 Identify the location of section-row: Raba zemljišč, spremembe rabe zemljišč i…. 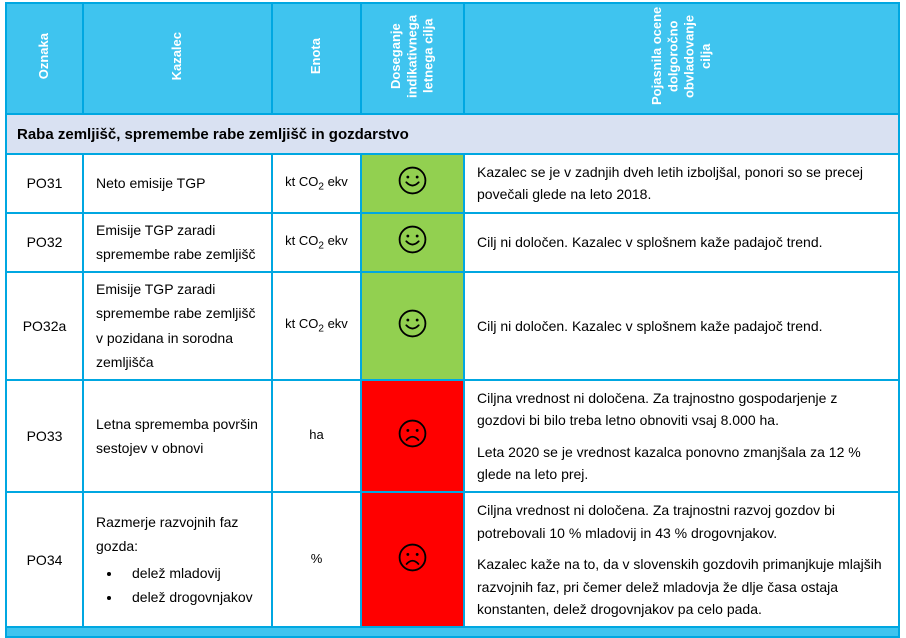
(452, 134).